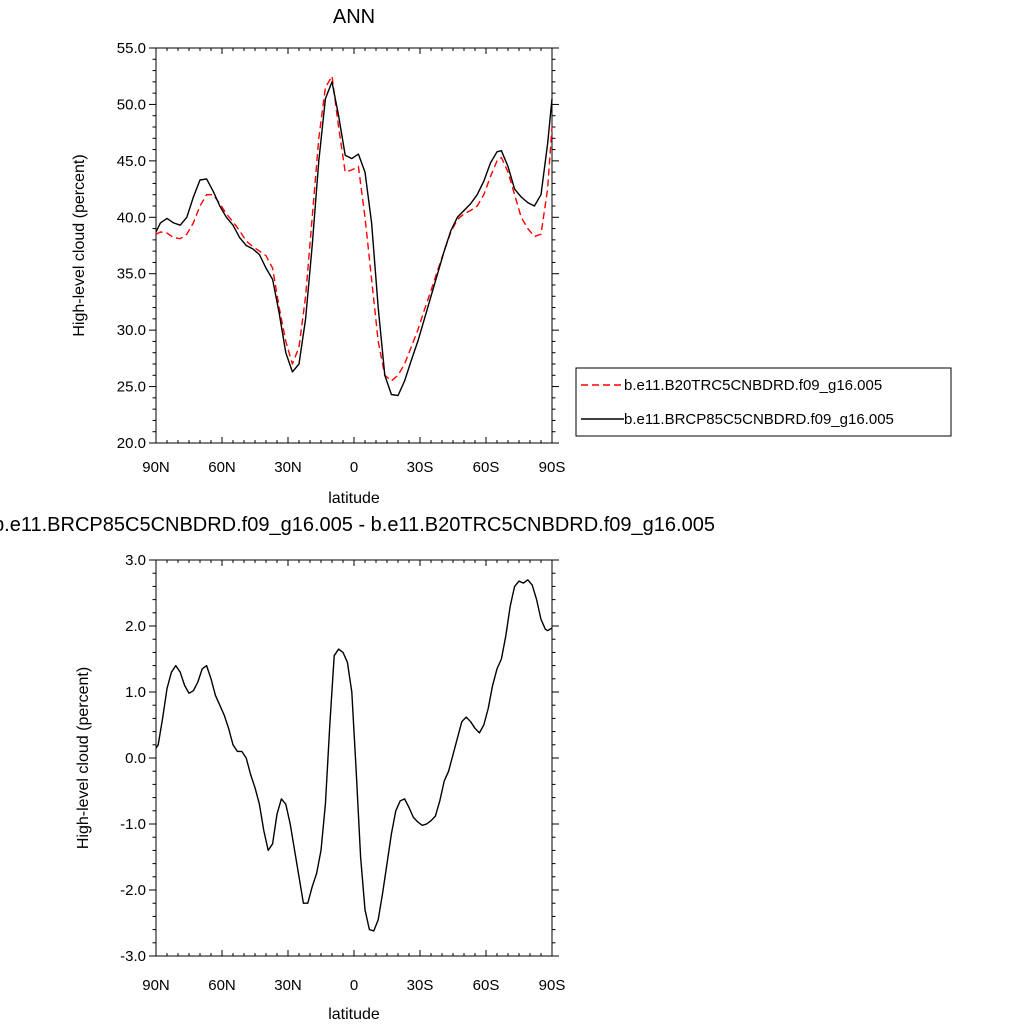 The image size is (1024, 1024). What do you see at coordinates (133, 890) in the screenshot?
I see `y-tick-label: -2.0` at bounding box center [133, 890].